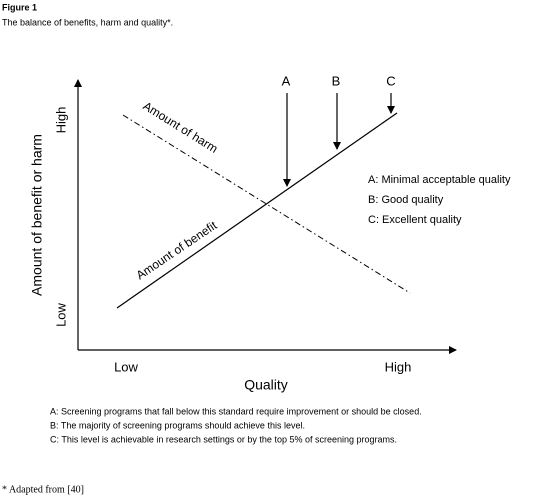 Image resolution: width=540 pixels, height=500 pixels. I want to click on marker-label: C, so click(390, 80).